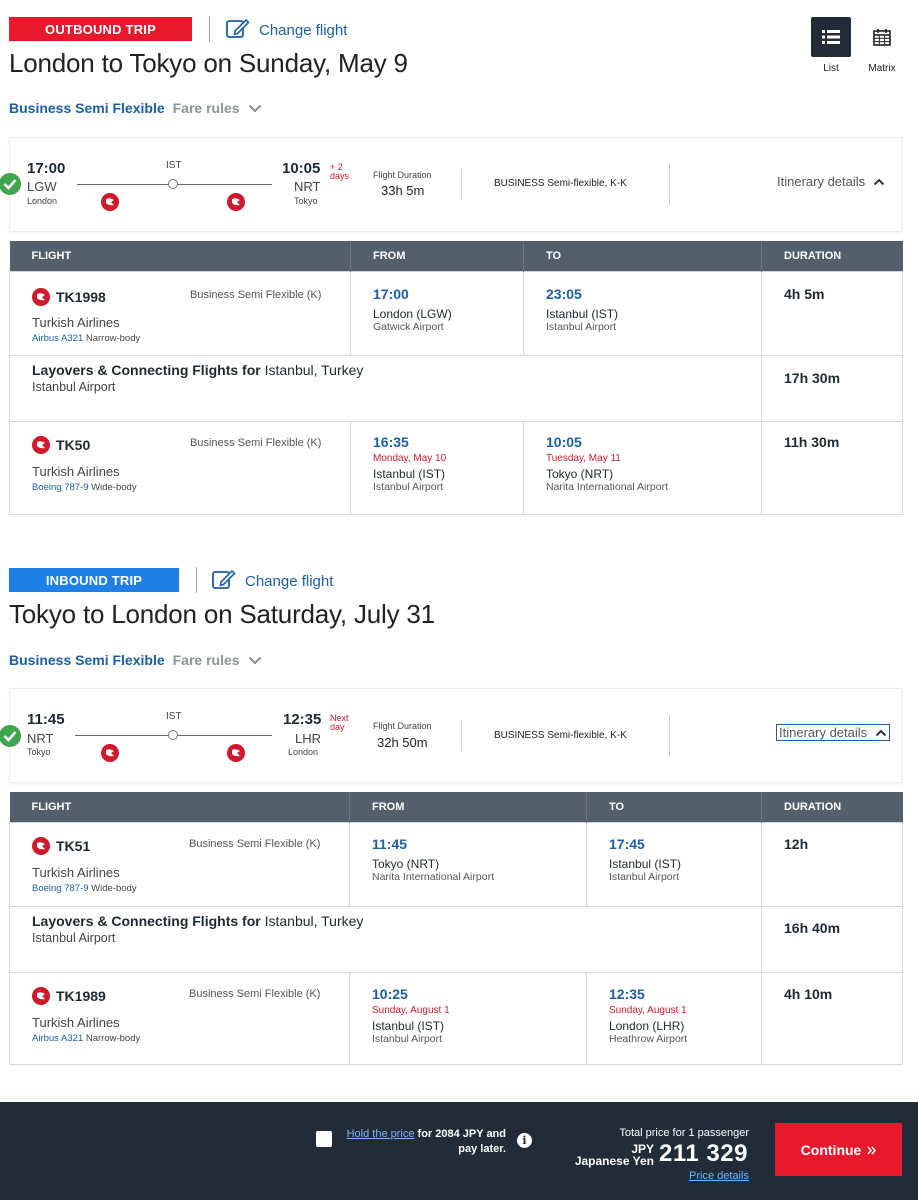  I want to click on aircraft-info: Boeing 787-9 Wide-body, so click(84, 888).